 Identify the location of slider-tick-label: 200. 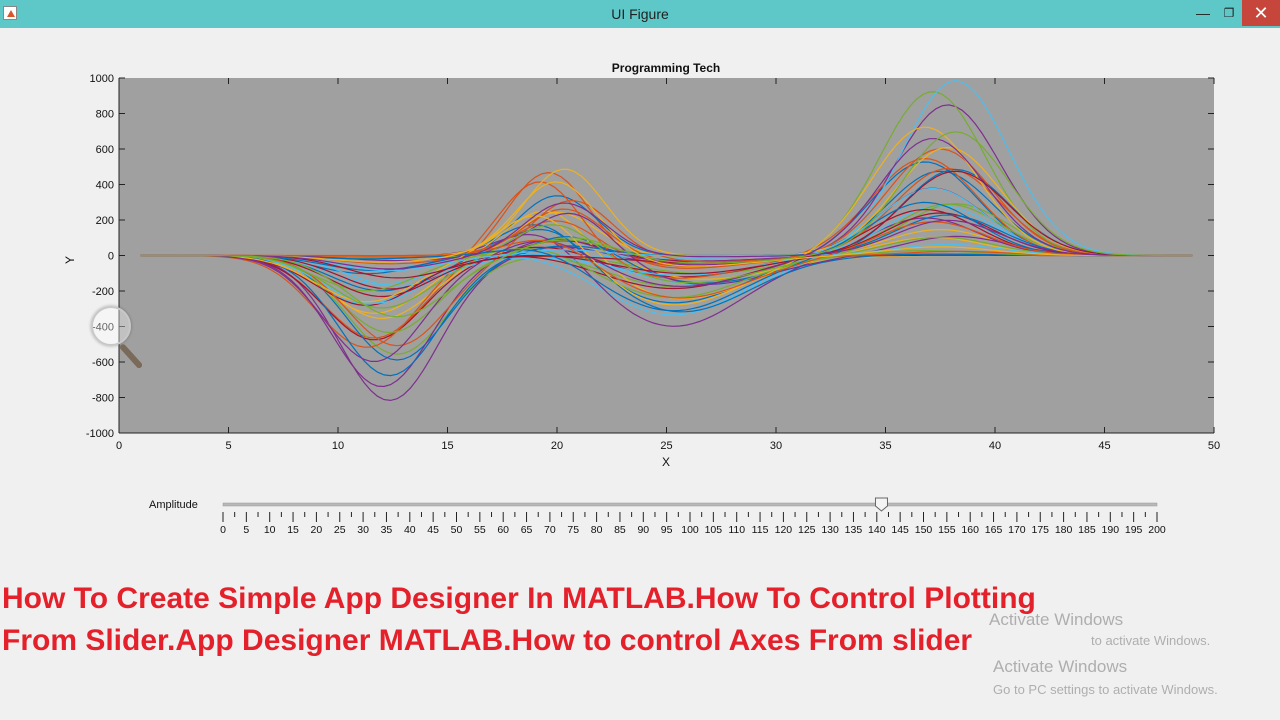
(1157, 530).